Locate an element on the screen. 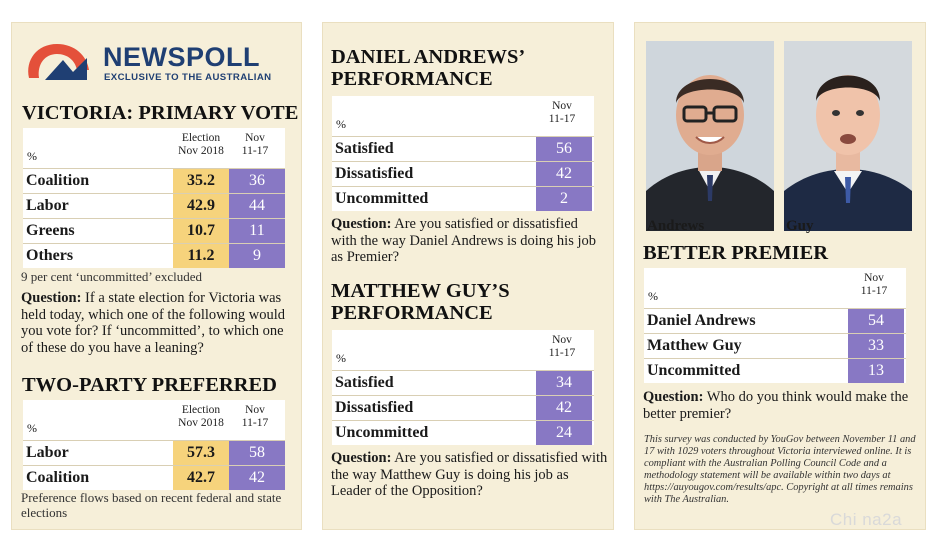  logo-brand: NEWSPOLL is located at coordinates (181, 57).